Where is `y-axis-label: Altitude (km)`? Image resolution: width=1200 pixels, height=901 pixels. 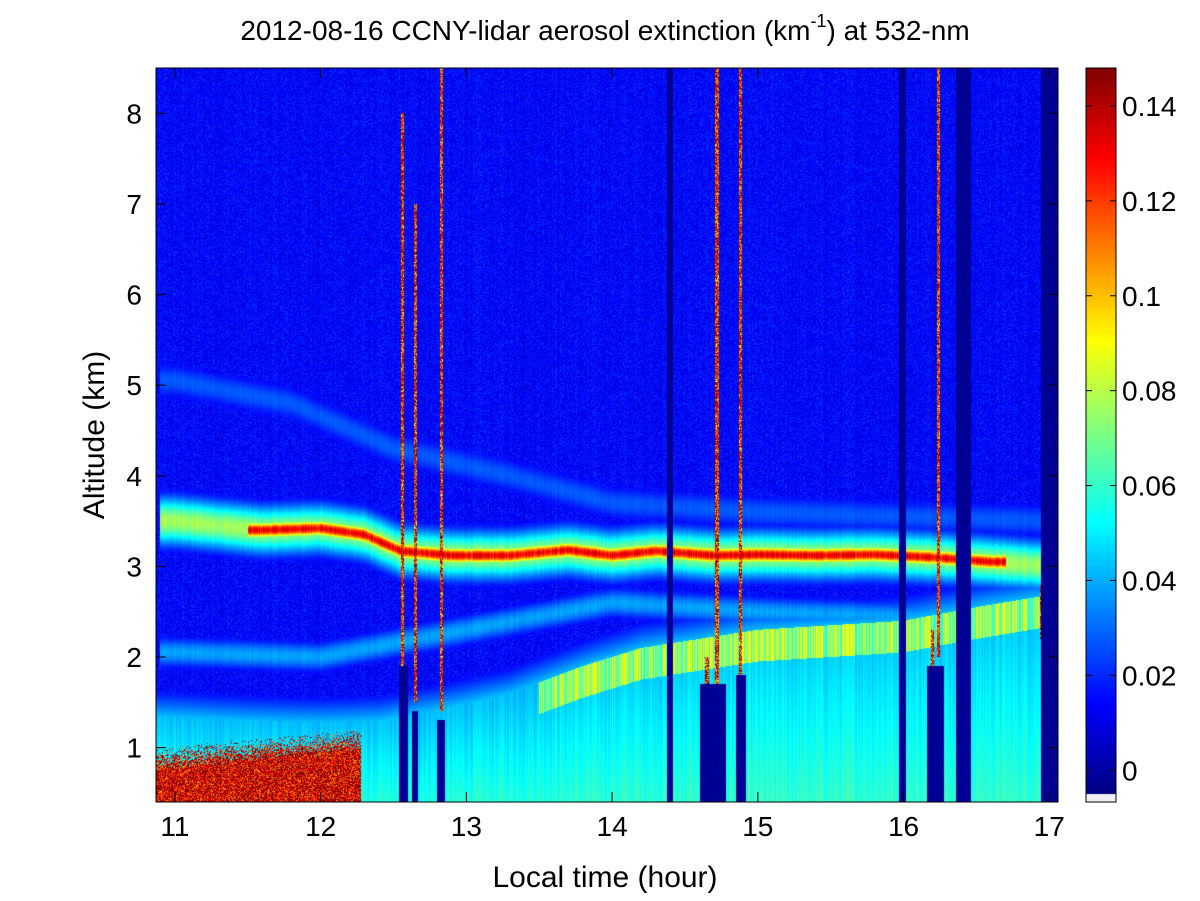
y-axis-label: Altitude (km) is located at coordinates (94, 435).